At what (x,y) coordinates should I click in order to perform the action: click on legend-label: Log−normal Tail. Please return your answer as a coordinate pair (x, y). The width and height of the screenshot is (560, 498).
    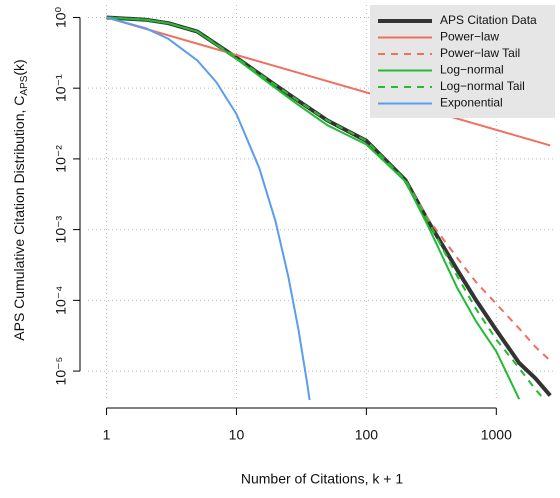
    Looking at the image, I should click on (482, 86).